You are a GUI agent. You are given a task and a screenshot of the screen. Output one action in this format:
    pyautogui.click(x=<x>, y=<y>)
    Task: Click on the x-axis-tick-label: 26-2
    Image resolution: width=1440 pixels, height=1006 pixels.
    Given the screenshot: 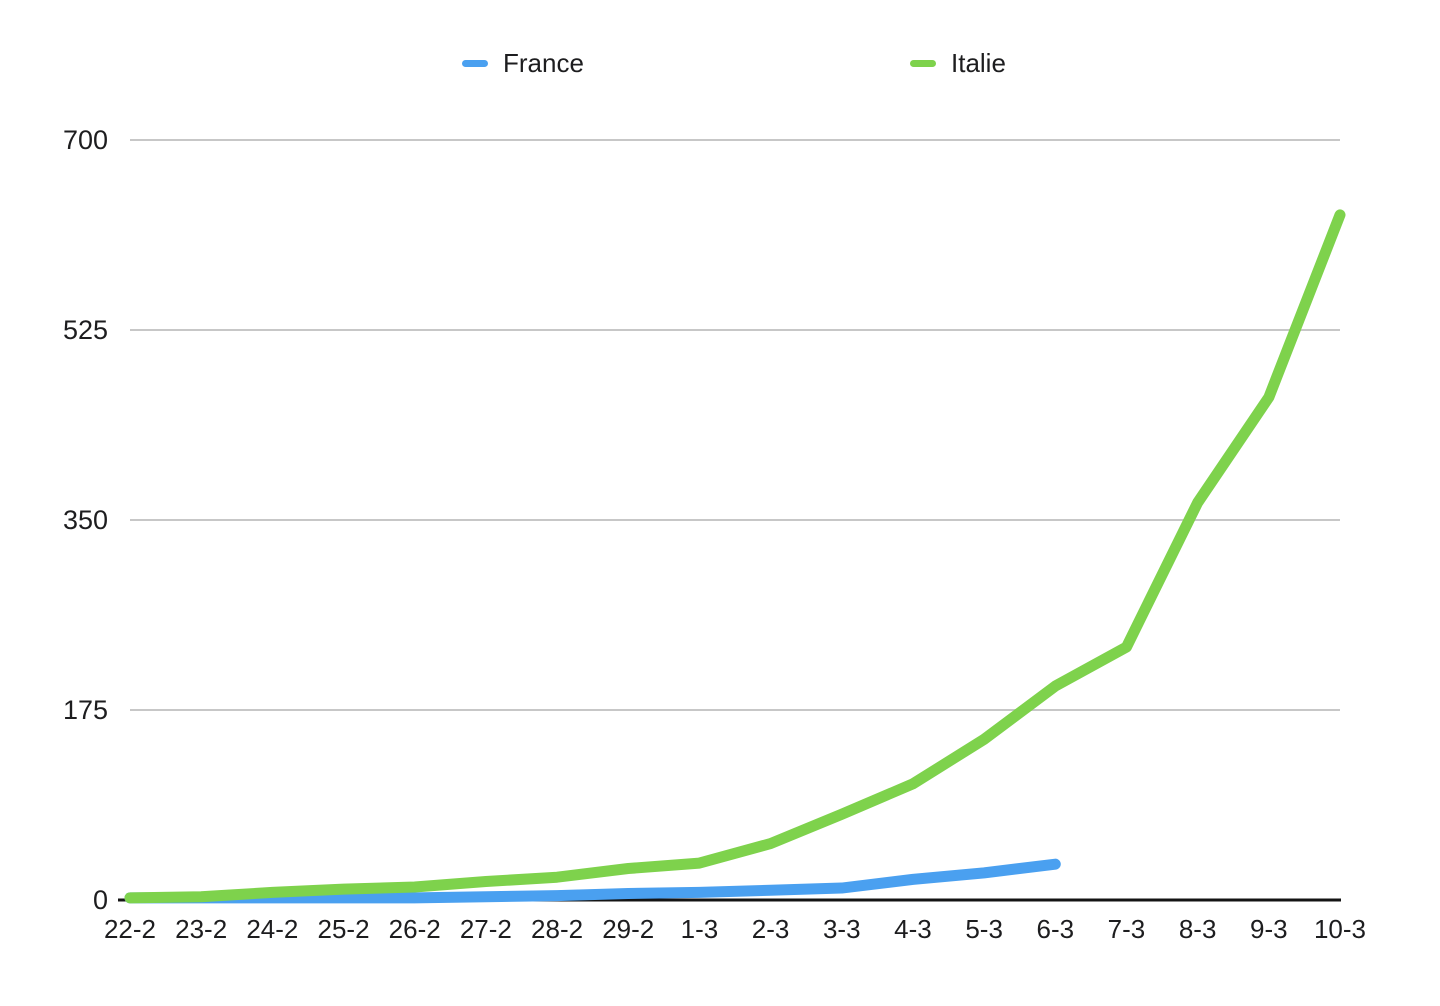 What is the action you would take?
    pyautogui.click(x=415, y=929)
    